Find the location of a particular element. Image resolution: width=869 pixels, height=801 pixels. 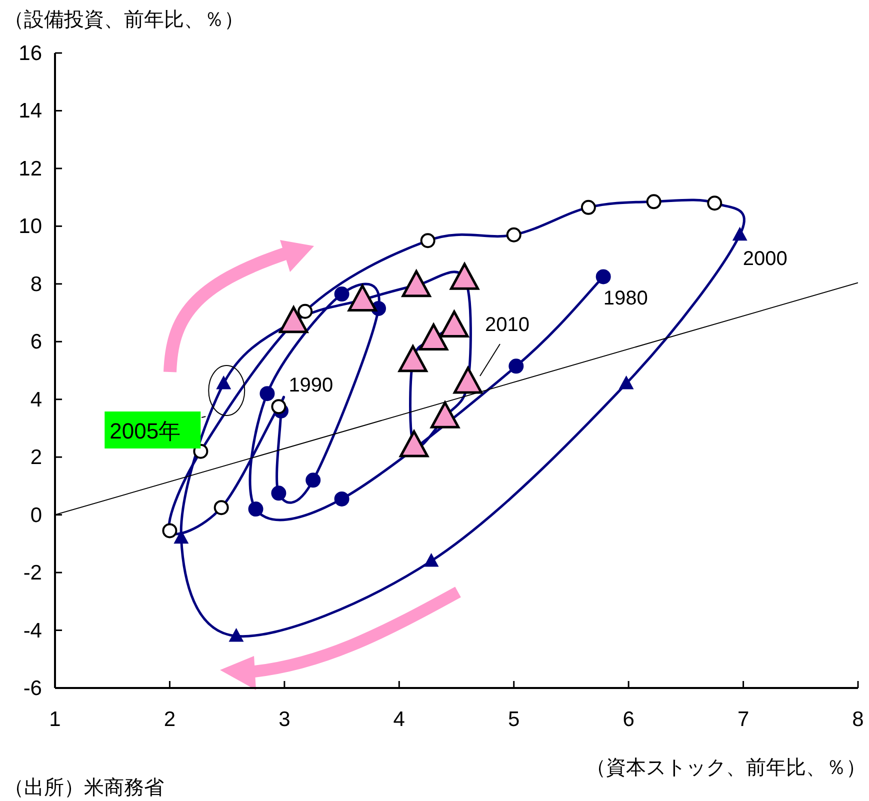

y-tick-label: -4 is located at coordinates (32, 630).